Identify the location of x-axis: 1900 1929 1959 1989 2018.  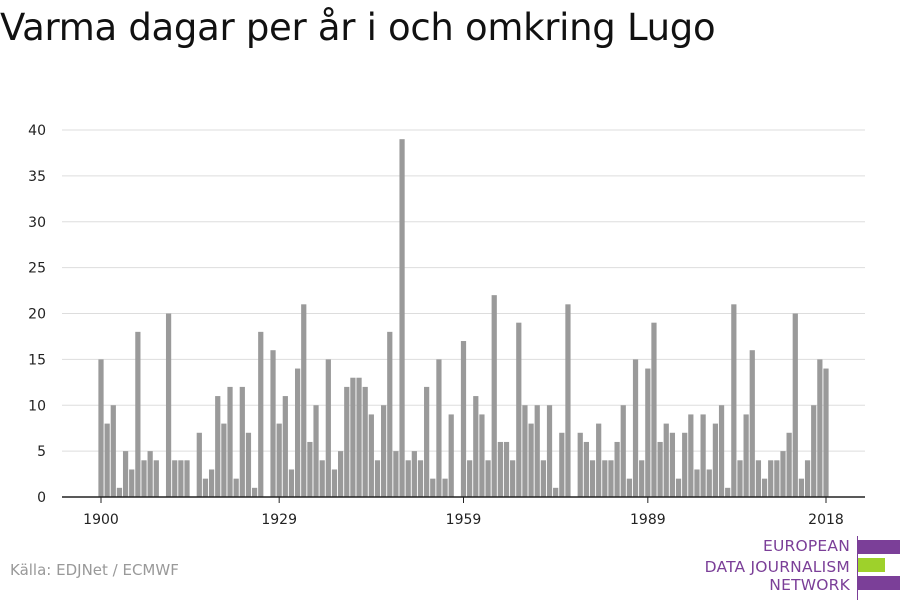
(463, 512).